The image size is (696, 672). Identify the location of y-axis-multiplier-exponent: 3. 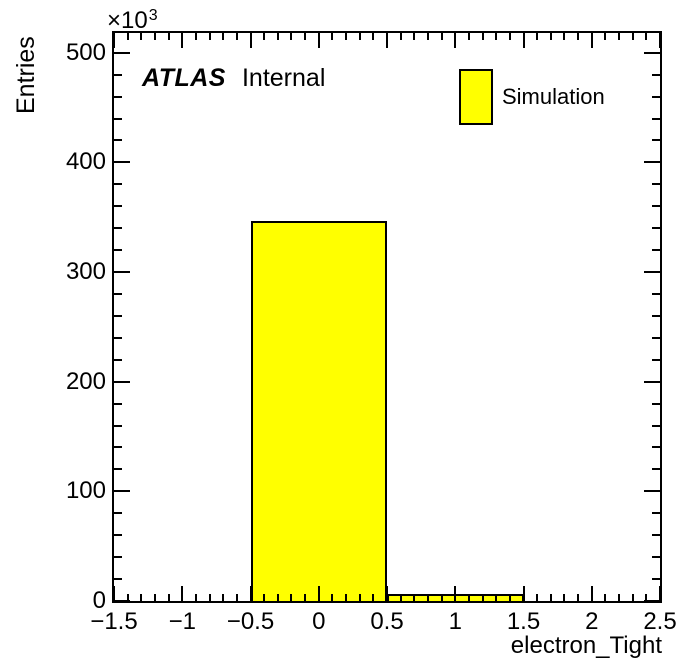
(153, 15).